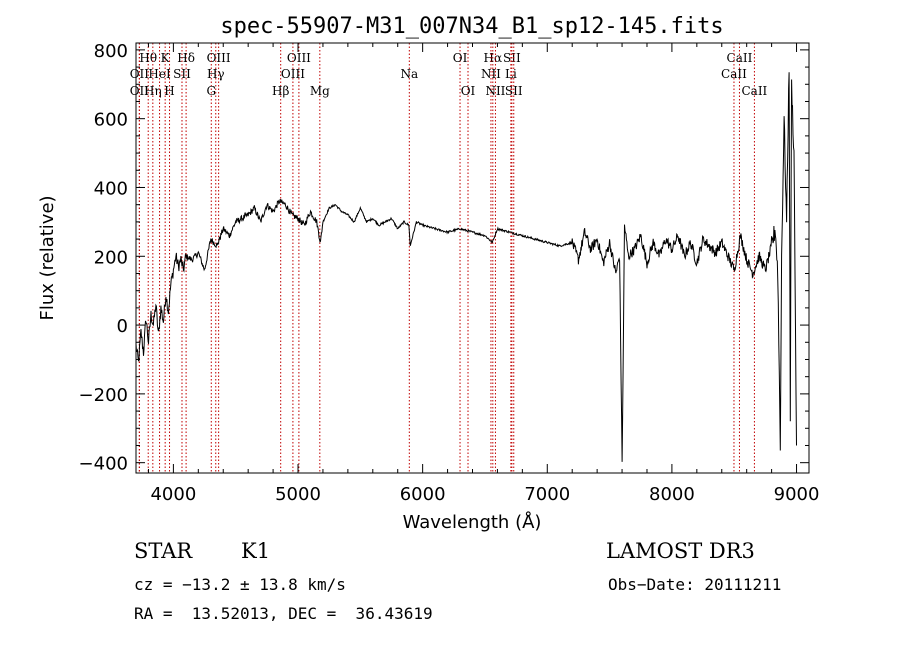 Image resolution: width=900 pixels, height=649 pixels. Describe the element at coordinates (103, 464) in the screenshot. I see `y-tick-label: −400` at that location.